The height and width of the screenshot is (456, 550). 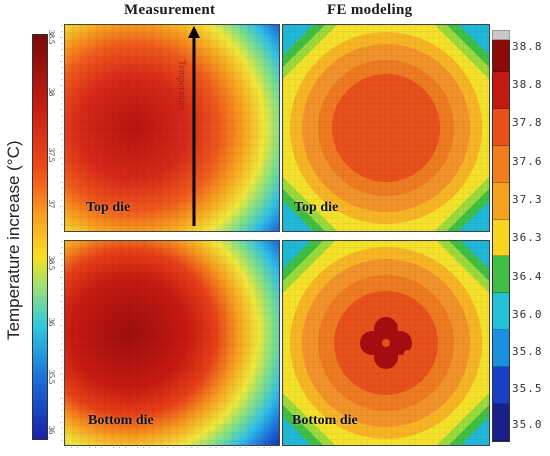 I want to click on meas-bottom-left-scale: · · : · · · : · · · : · · · : · · ·, so click(x=61, y=343).